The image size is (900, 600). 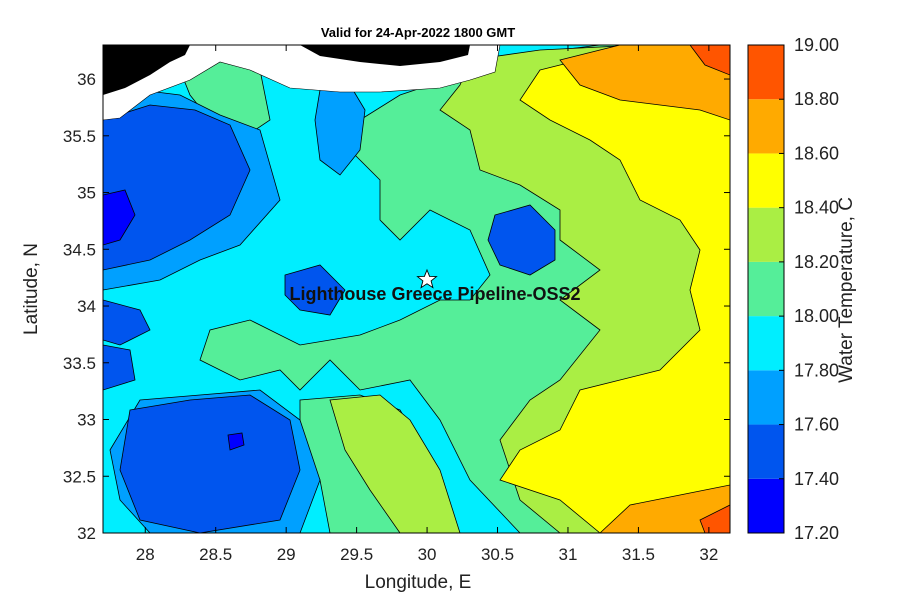 What do you see at coordinates (521, 240) in the screenshot?
I see `contour-band-17-40-pool` at bounding box center [521, 240].